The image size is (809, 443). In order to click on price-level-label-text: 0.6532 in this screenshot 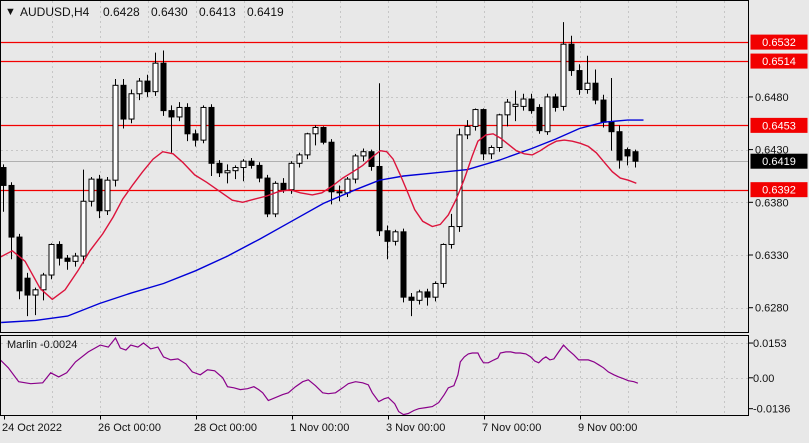, I will do `click(779, 43)`.